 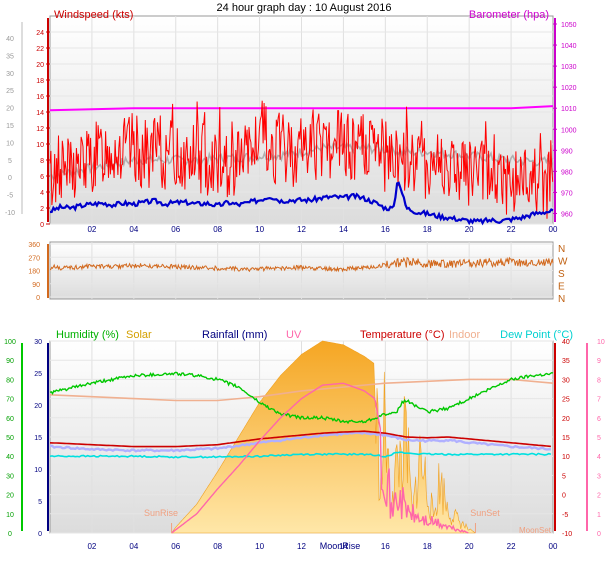 What do you see at coordinates (175, 546) in the screenshot?
I see `temperature-x-tick: 06` at bounding box center [175, 546].